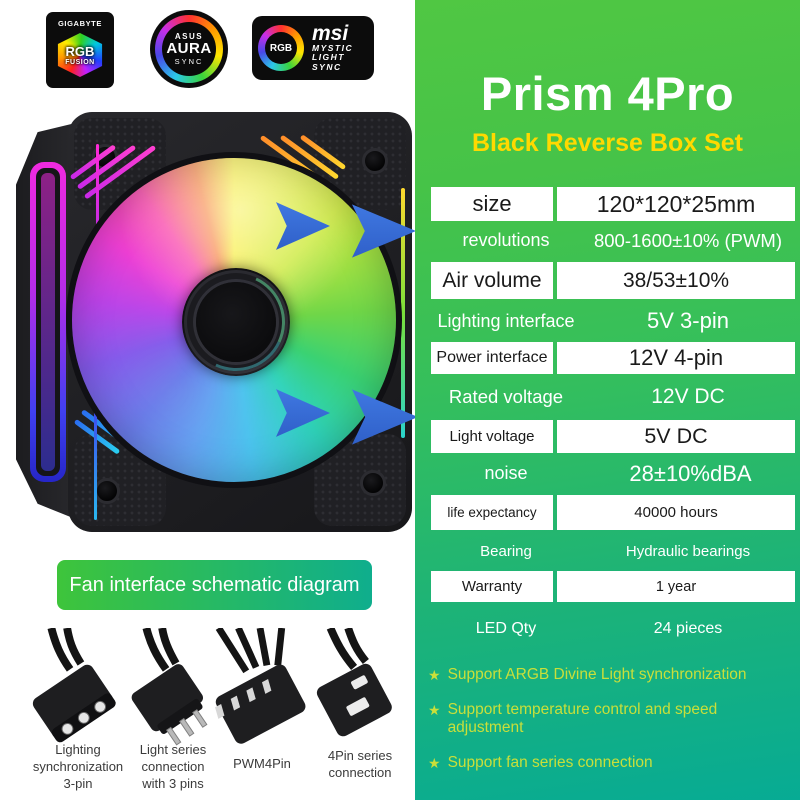  Describe the element at coordinates (75, 691) in the screenshot. I see `connector-argb-3pin-female-image` at that location.